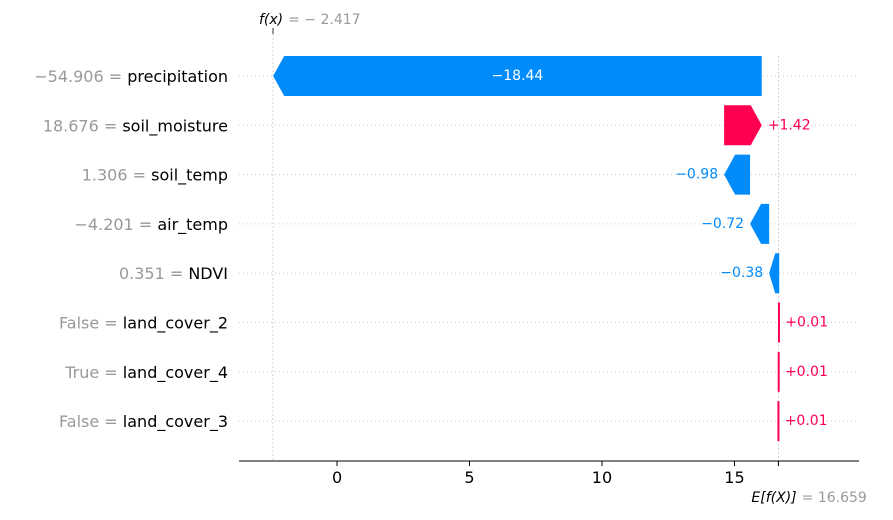  Describe the element at coordinates (741, 273) in the screenshot. I see `contribution-label-NDVI: −0.38` at that location.